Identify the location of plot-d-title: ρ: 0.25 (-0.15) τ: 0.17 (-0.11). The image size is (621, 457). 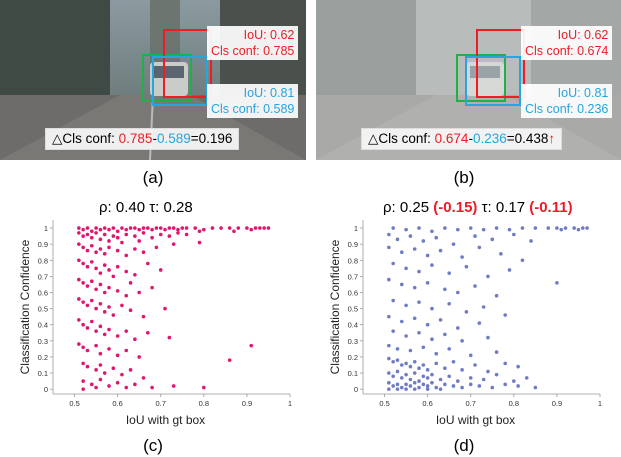
(478, 207).